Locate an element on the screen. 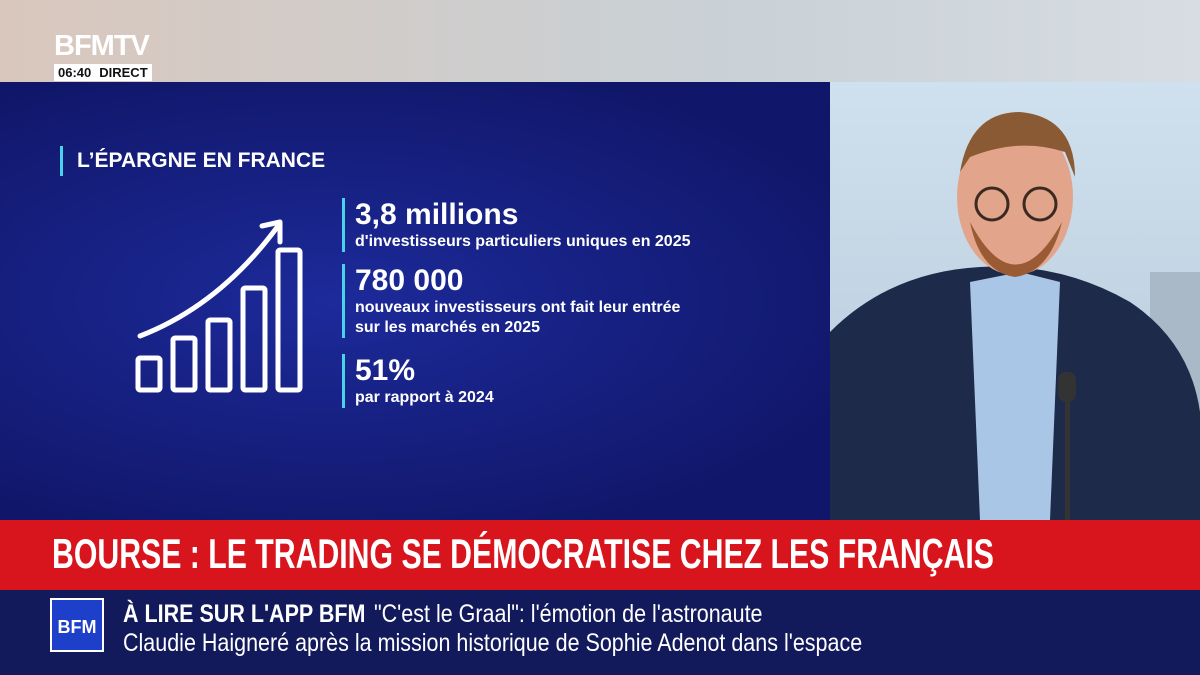  stat-description: sur les marchés en 2025 is located at coordinates (448, 327).